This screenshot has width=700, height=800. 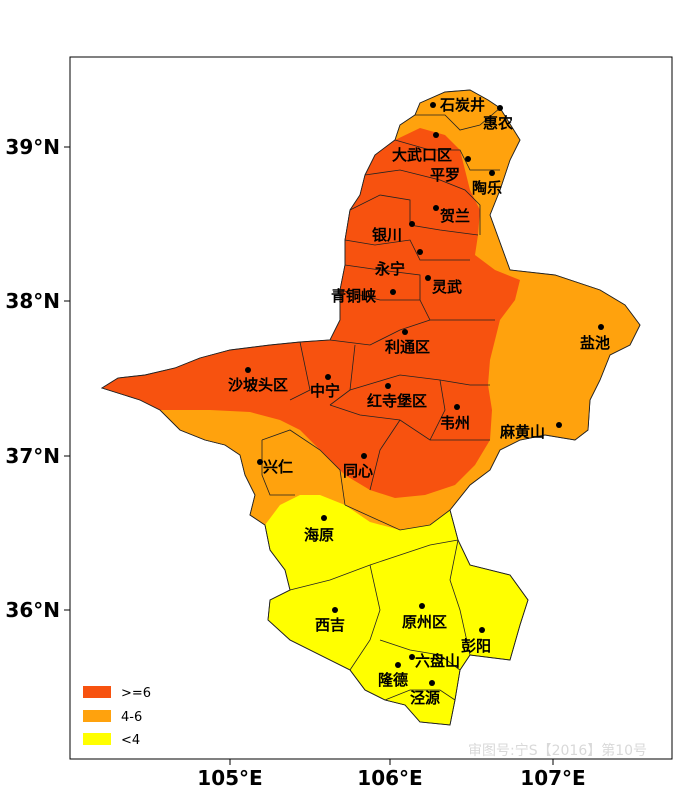 What do you see at coordinates (319, 535) in the screenshot?
I see `city-label: 海原` at bounding box center [319, 535].